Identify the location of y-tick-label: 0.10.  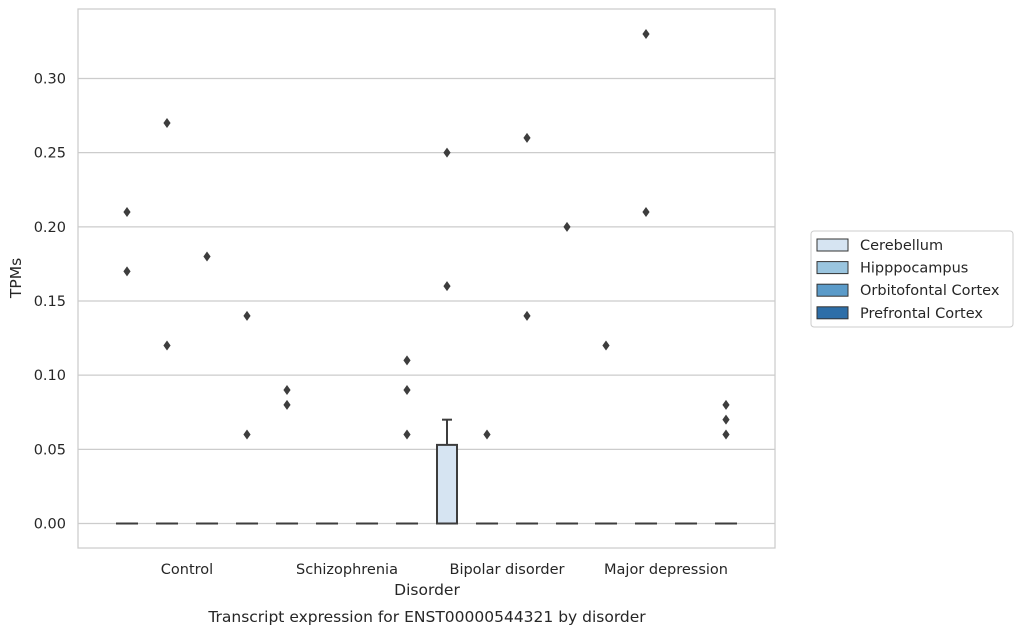
(50, 376).